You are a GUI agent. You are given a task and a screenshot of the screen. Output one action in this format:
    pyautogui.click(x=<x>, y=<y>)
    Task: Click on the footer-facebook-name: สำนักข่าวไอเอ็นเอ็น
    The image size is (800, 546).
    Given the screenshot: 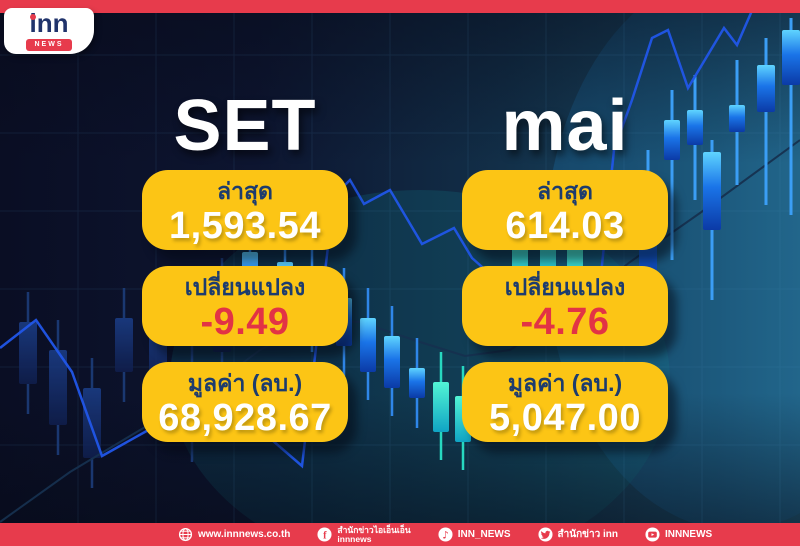 What is the action you would take?
    pyautogui.click(x=374, y=529)
    